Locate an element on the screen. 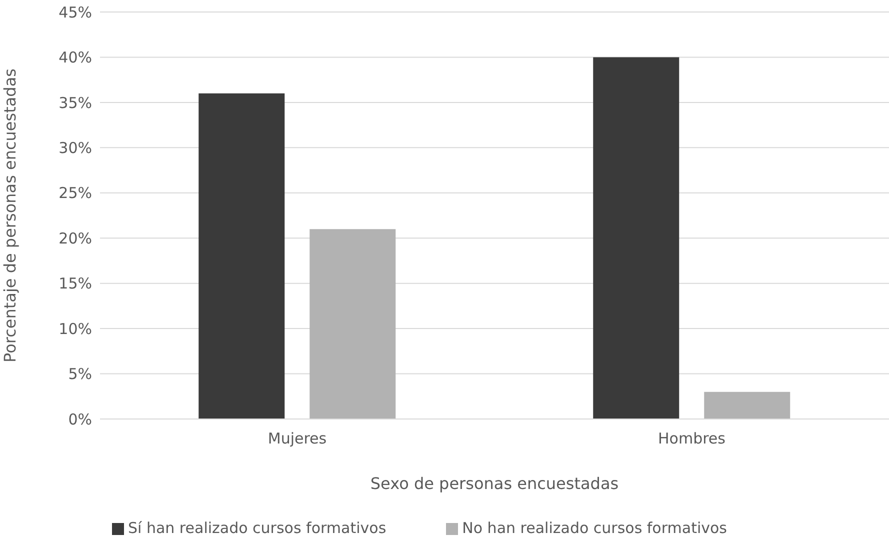 The width and height of the screenshot is (889, 541). y-tick-label: 45% is located at coordinates (75, 12).